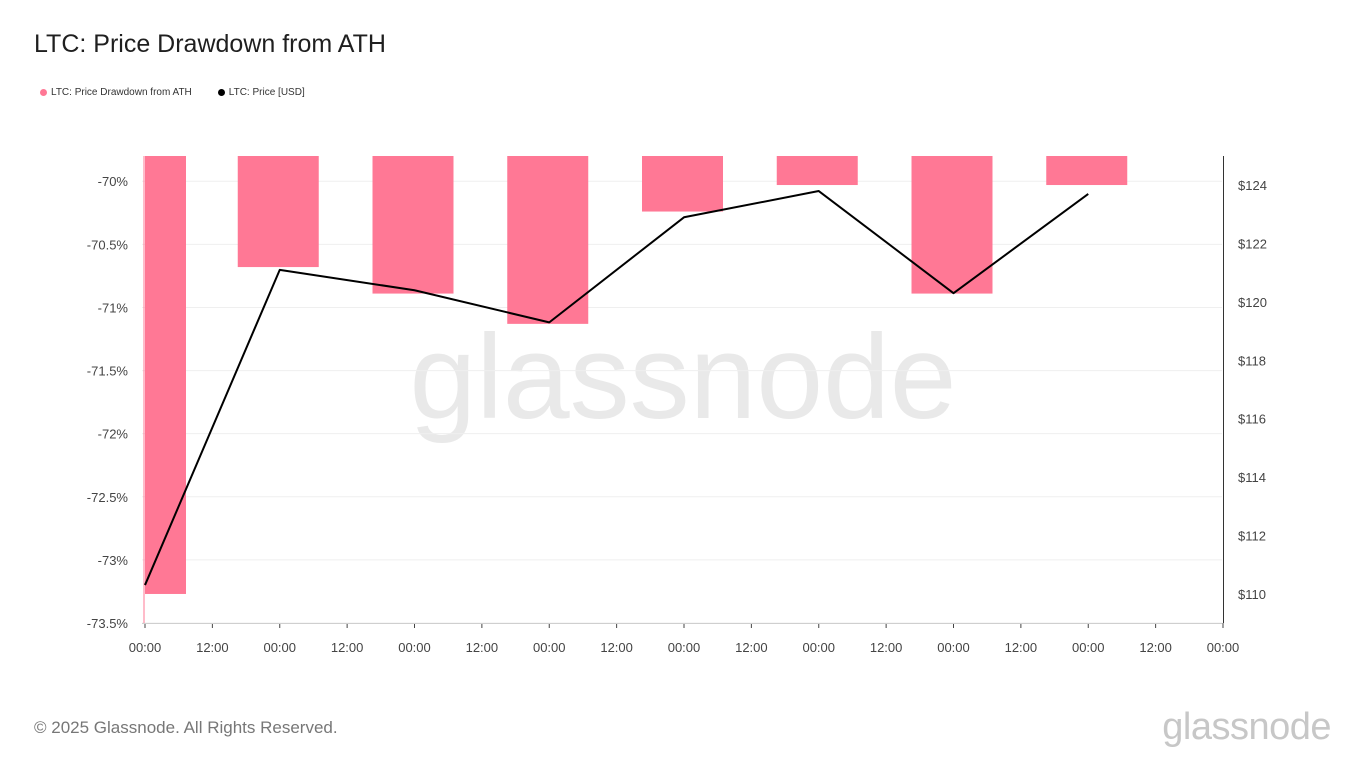  What do you see at coordinates (1252, 594) in the screenshot?
I see `y-right-tick-label: $110` at bounding box center [1252, 594].